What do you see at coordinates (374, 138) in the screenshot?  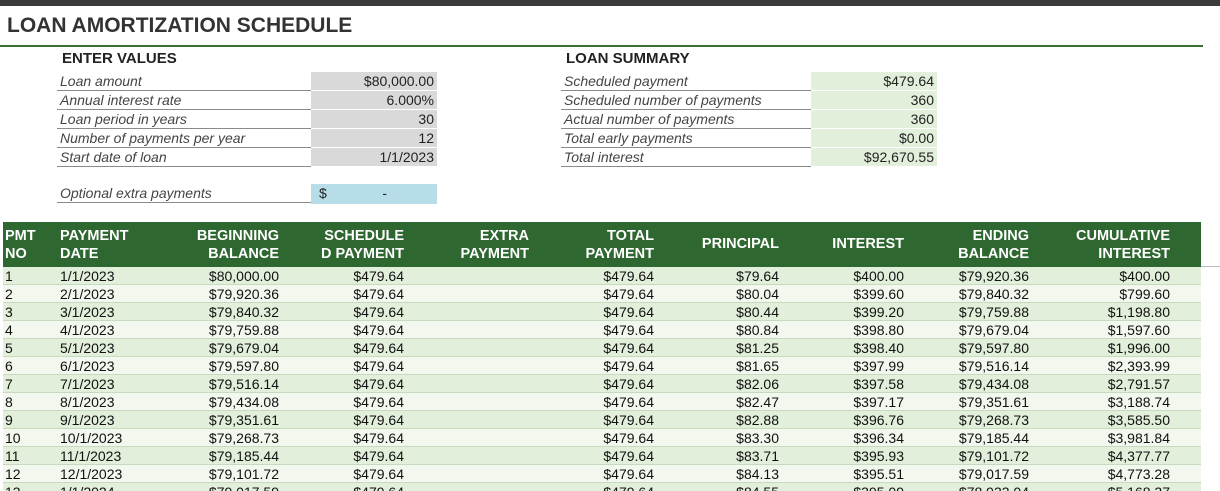 I see `field-value: 12` at bounding box center [374, 138].